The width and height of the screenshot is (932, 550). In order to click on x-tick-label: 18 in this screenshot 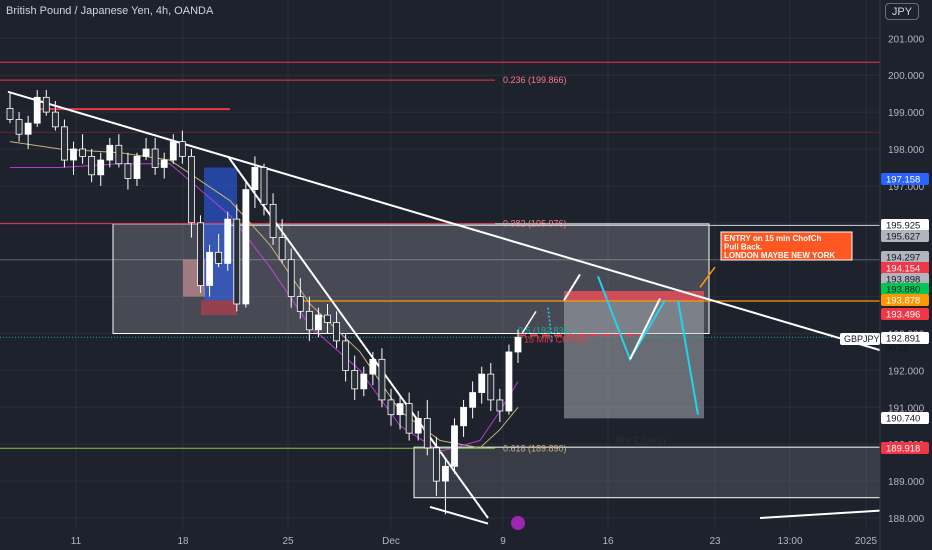, I will do `click(183, 541)`.